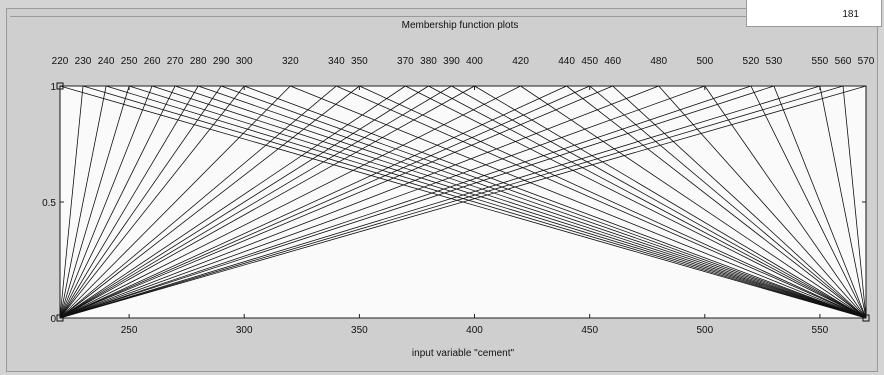 This screenshot has width=884, height=375. Describe the element at coordinates (290, 61) in the screenshot. I see `mf-label-320: 320` at that location.